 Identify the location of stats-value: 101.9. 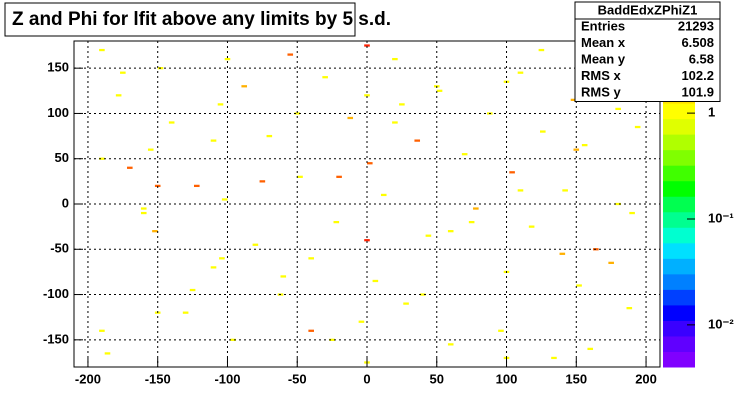
(697, 92).